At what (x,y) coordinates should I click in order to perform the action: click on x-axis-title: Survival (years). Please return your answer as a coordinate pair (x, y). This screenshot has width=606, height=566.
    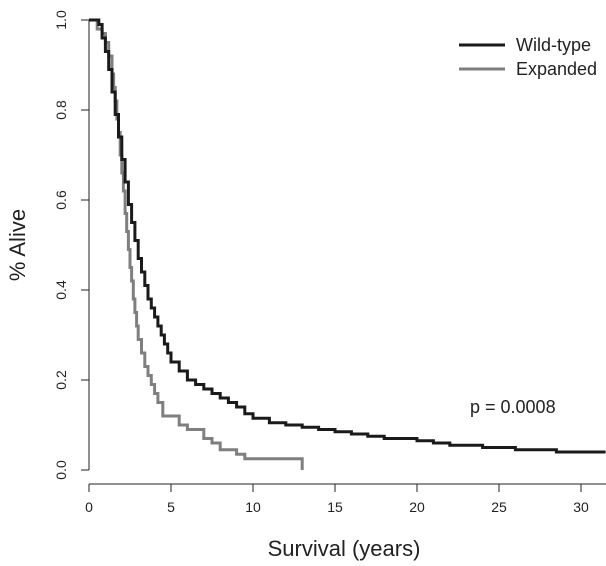
    Looking at the image, I should click on (344, 548).